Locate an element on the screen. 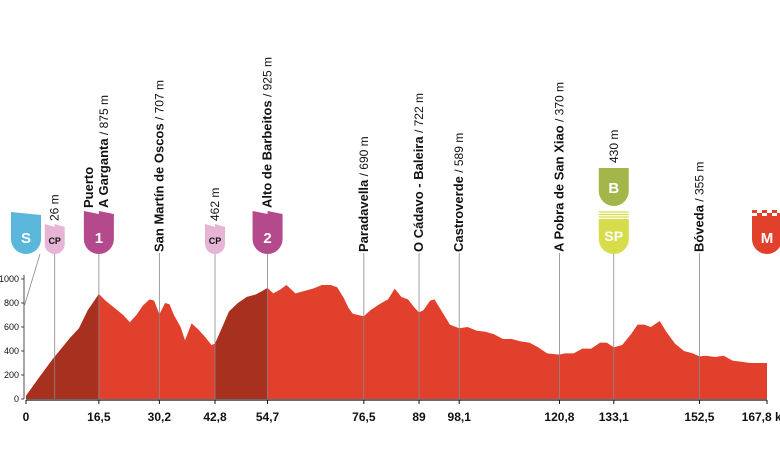 This screenshot has height=475, width=780. checkpoint-name: A Garganta is located at coordinates (103, 173).